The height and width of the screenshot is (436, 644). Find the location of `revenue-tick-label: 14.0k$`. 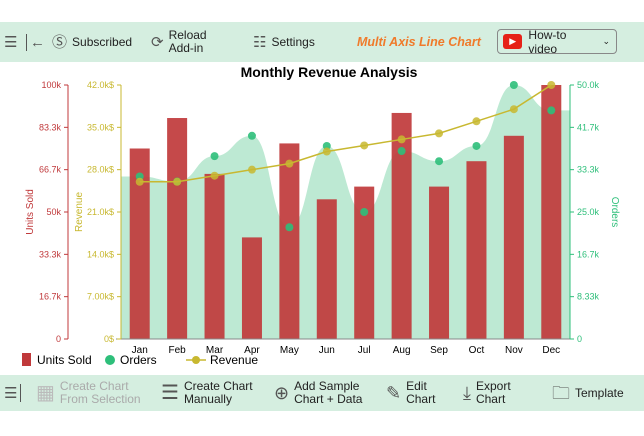

revenue-tick-label: 14.0k$ is located at coordinates (100, 254).